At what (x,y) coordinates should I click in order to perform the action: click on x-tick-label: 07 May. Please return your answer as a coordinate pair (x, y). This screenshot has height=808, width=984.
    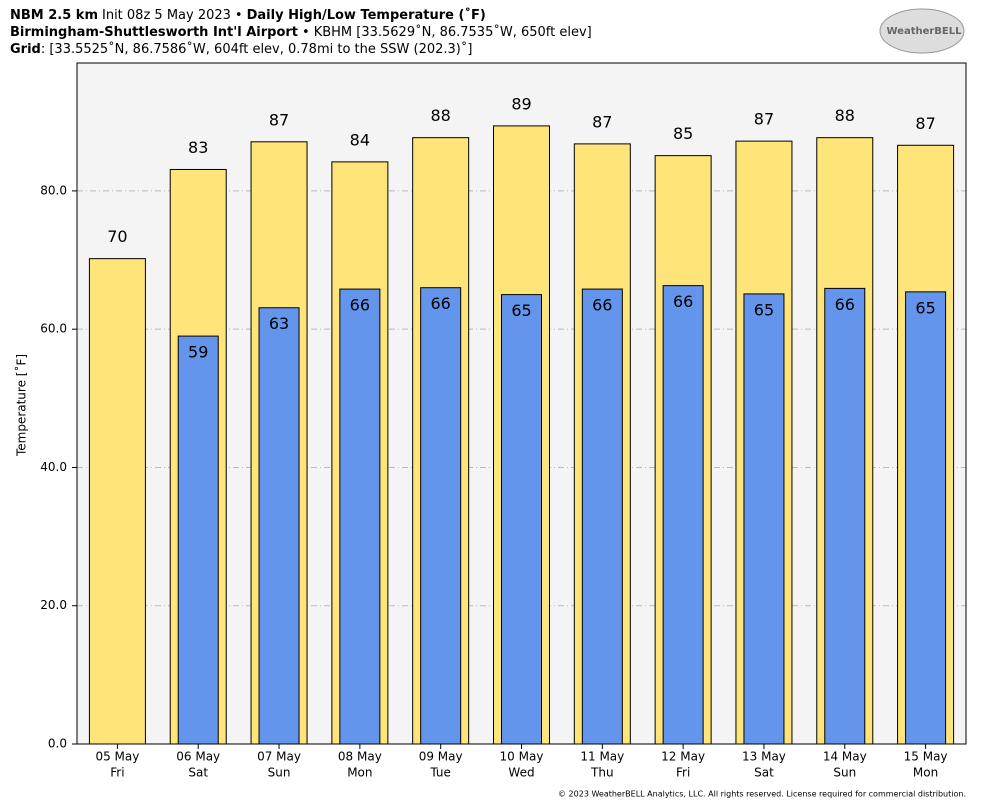
    Looking at the image, I should click on (279, 757).